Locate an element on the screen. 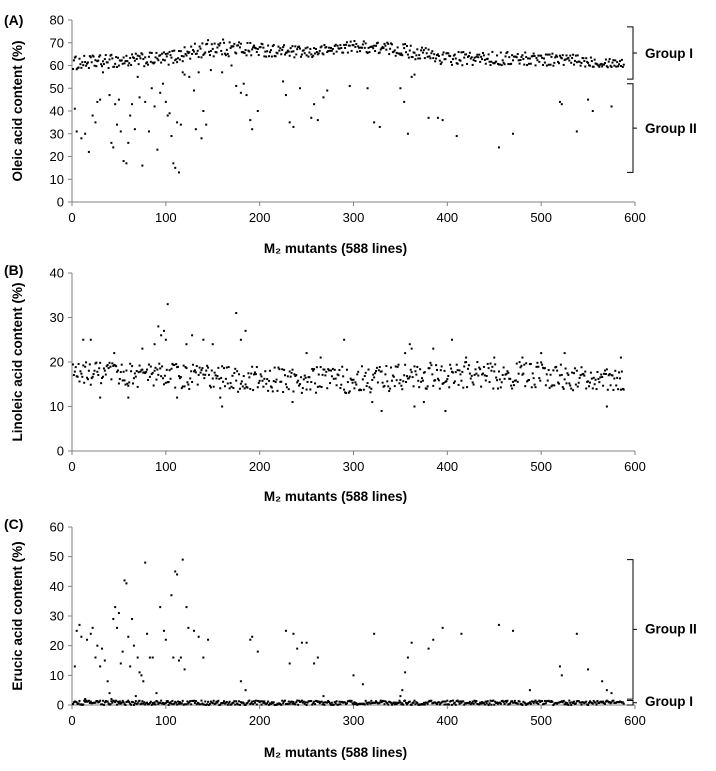 The height and width of the screenshot is (771, 716). y-tick-label: 0 is located at coordinates (60, 705).